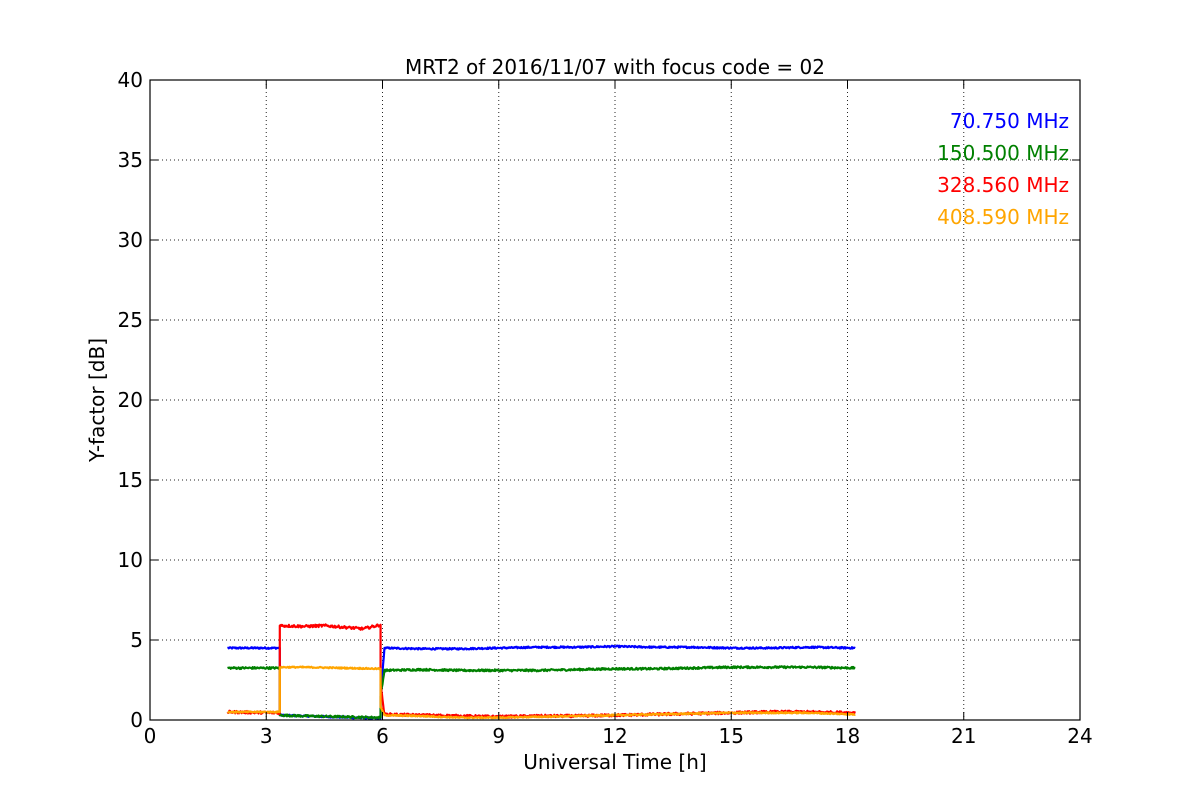 This screenshot has height=800, width=1200. Describe the element at coordinates (130, 160) in the screenshot. I see `y-tick-label: 35` at that location.